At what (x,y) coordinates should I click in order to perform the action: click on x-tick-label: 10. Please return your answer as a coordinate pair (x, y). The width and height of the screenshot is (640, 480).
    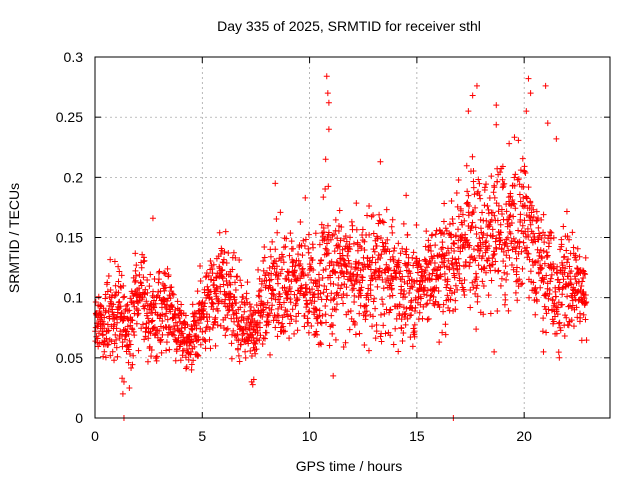
    Looking at the image, I should click on (310, 436).